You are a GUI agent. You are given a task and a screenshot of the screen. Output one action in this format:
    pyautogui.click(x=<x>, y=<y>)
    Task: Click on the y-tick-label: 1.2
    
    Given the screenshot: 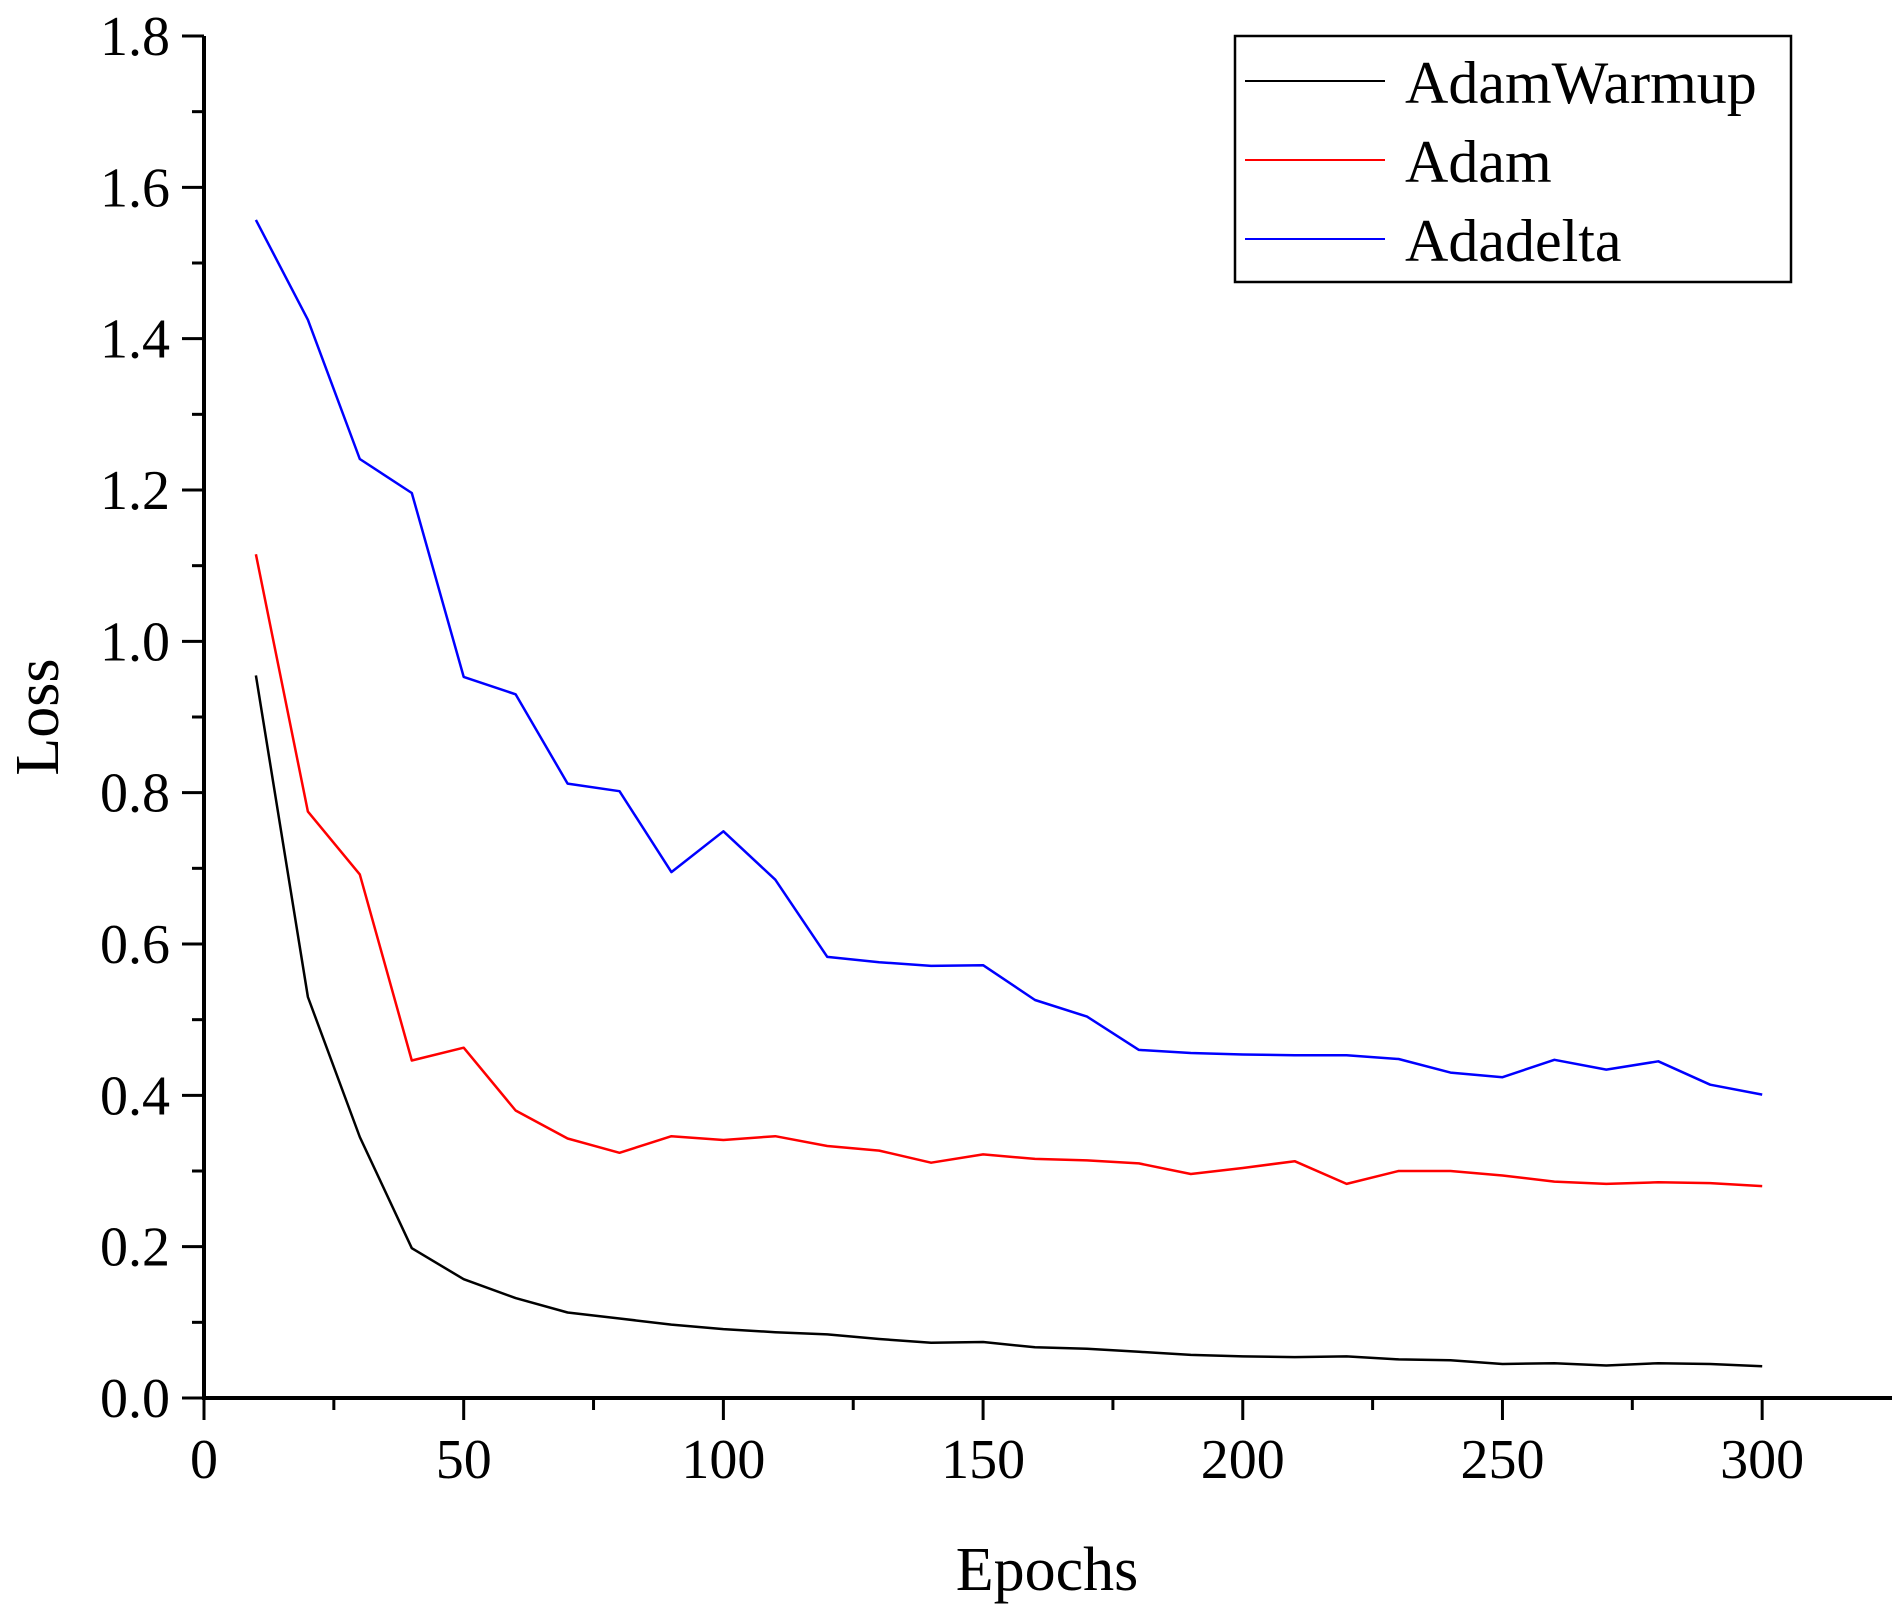 What is the action you would take?
    pyautogui.click(x=135, y=491)
    